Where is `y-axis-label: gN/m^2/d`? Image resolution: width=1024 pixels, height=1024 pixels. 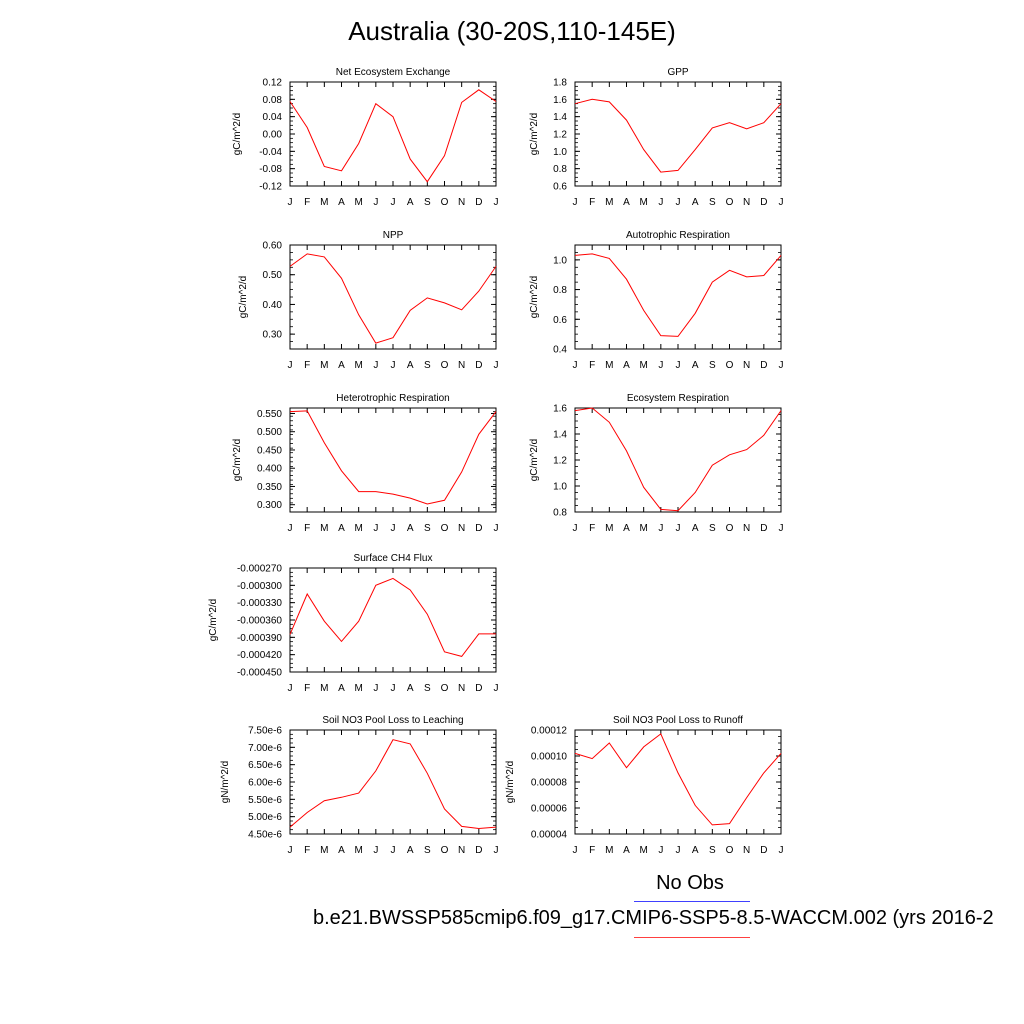
y-axis-label: gN/m^2/d is located at coordinates (510, 782).